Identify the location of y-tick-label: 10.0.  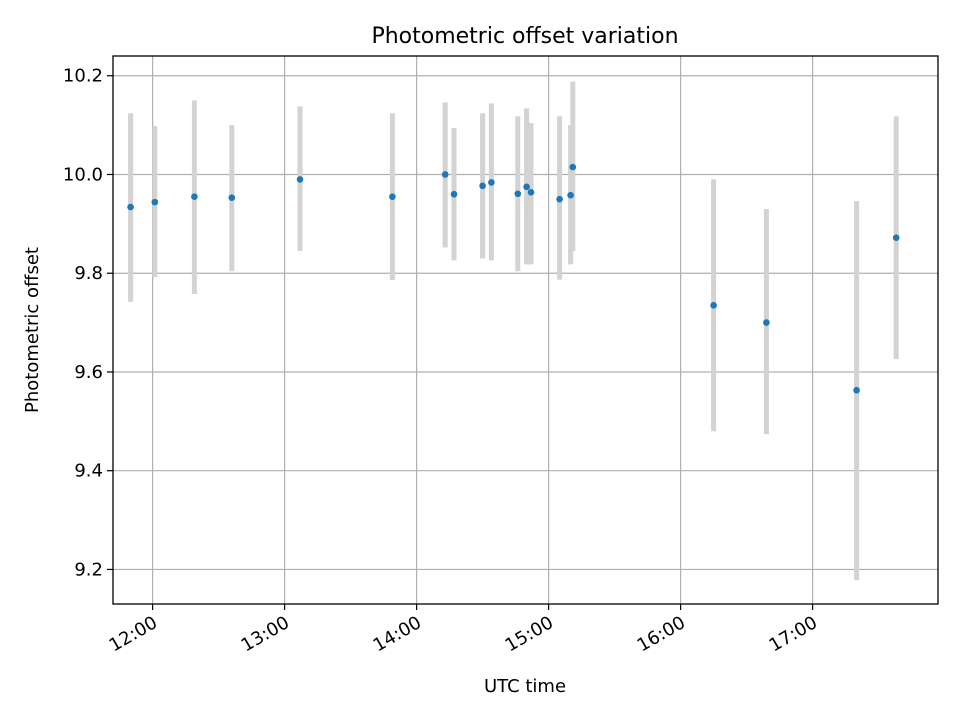
(83, 174).